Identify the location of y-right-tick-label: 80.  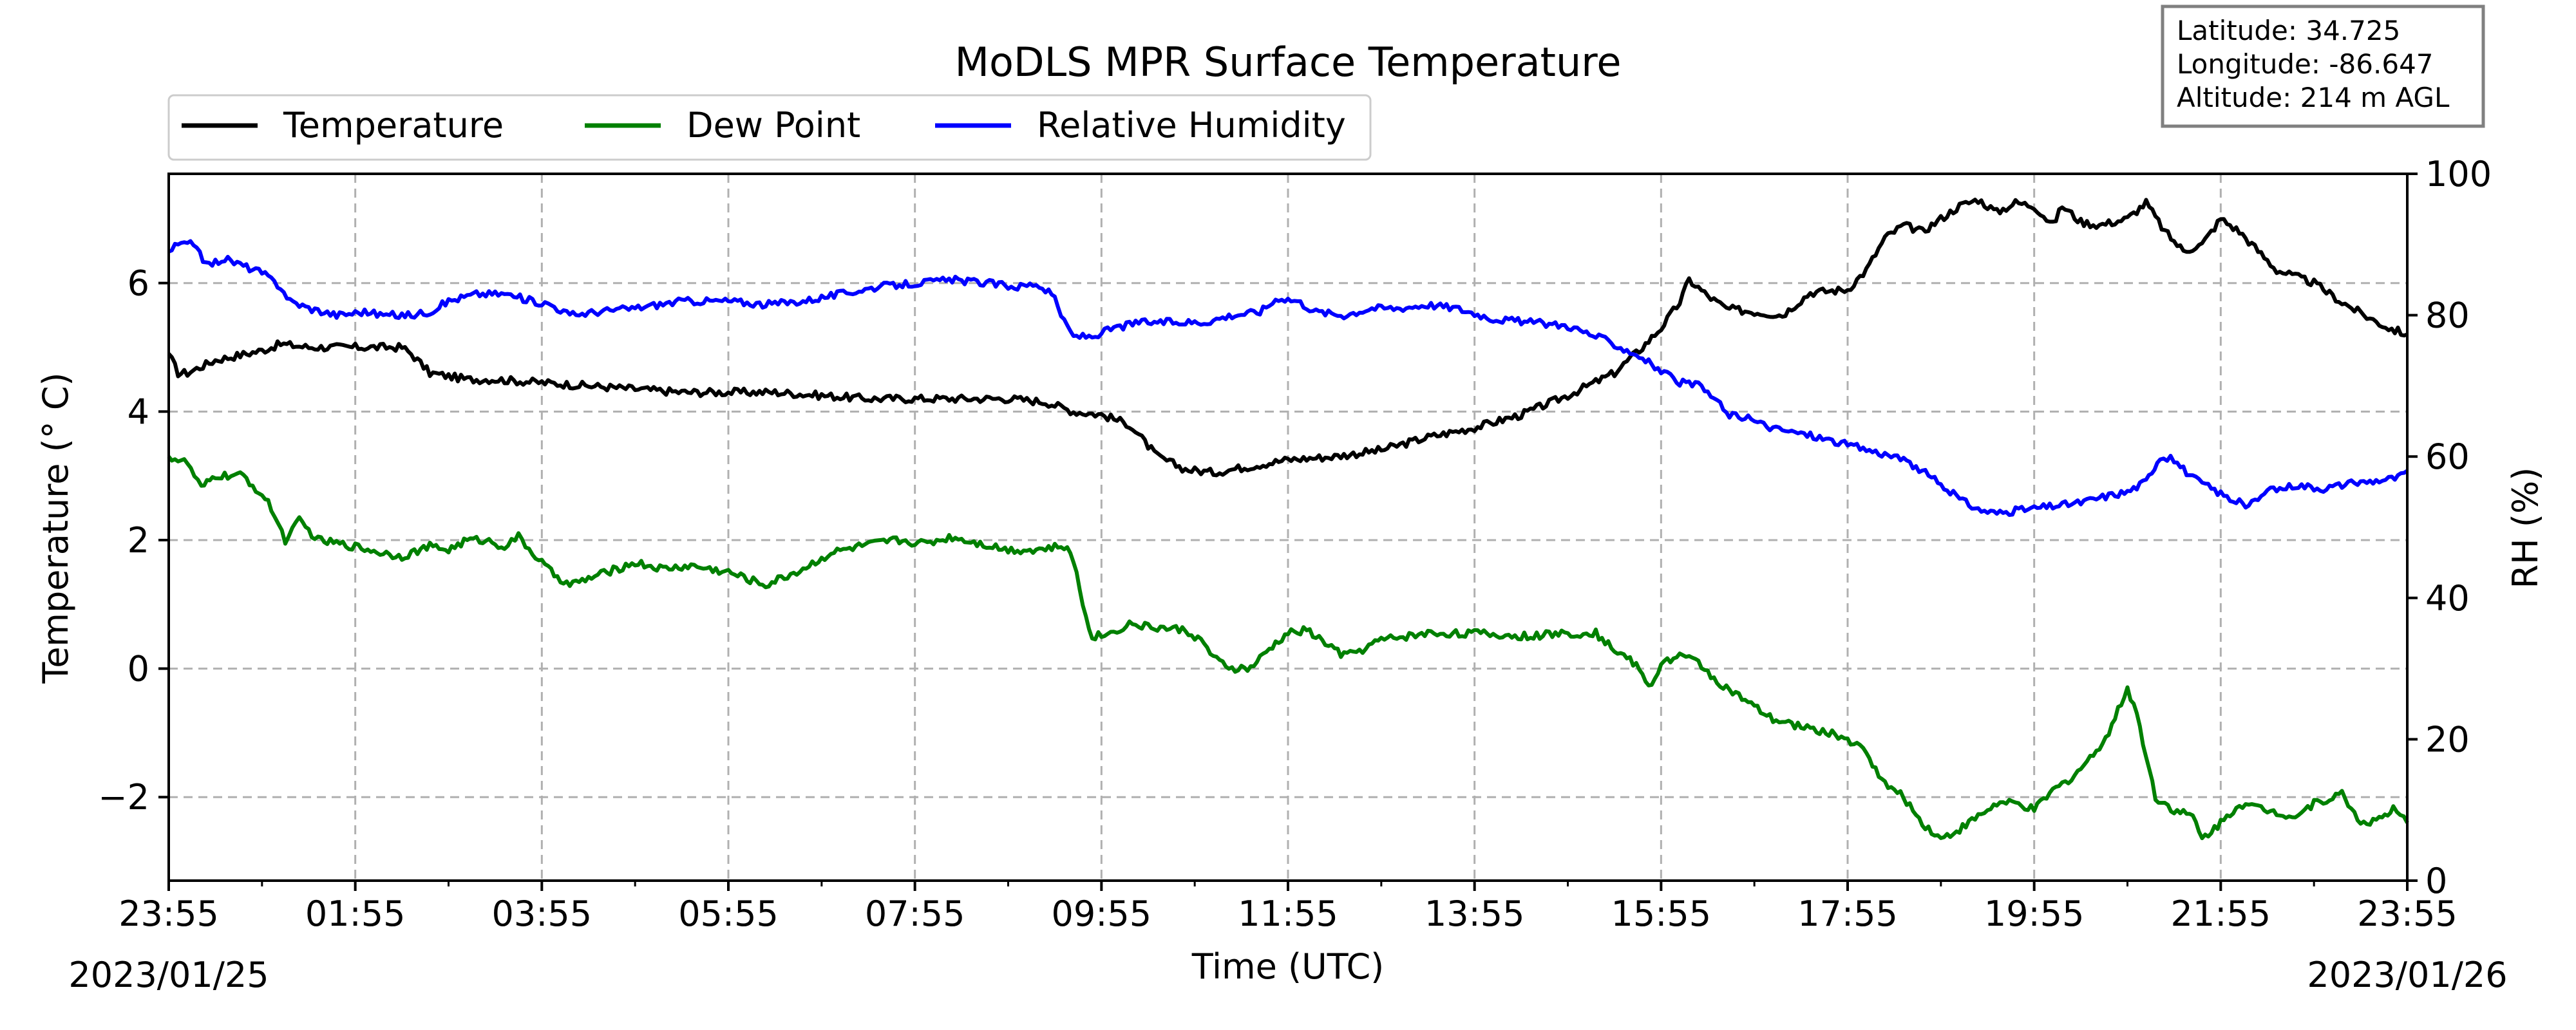
(2447, 315).